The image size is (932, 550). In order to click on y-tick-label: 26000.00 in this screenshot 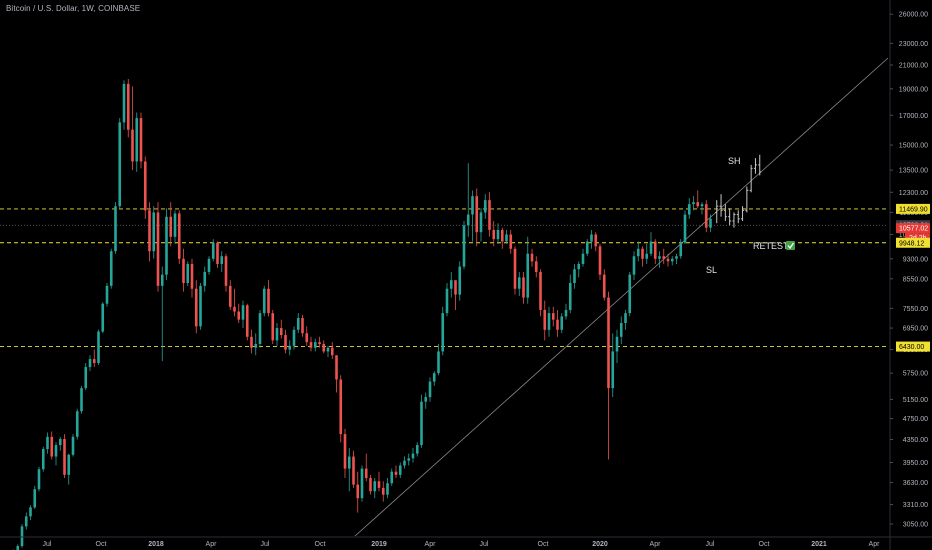, I will do `click(913, 15)`.